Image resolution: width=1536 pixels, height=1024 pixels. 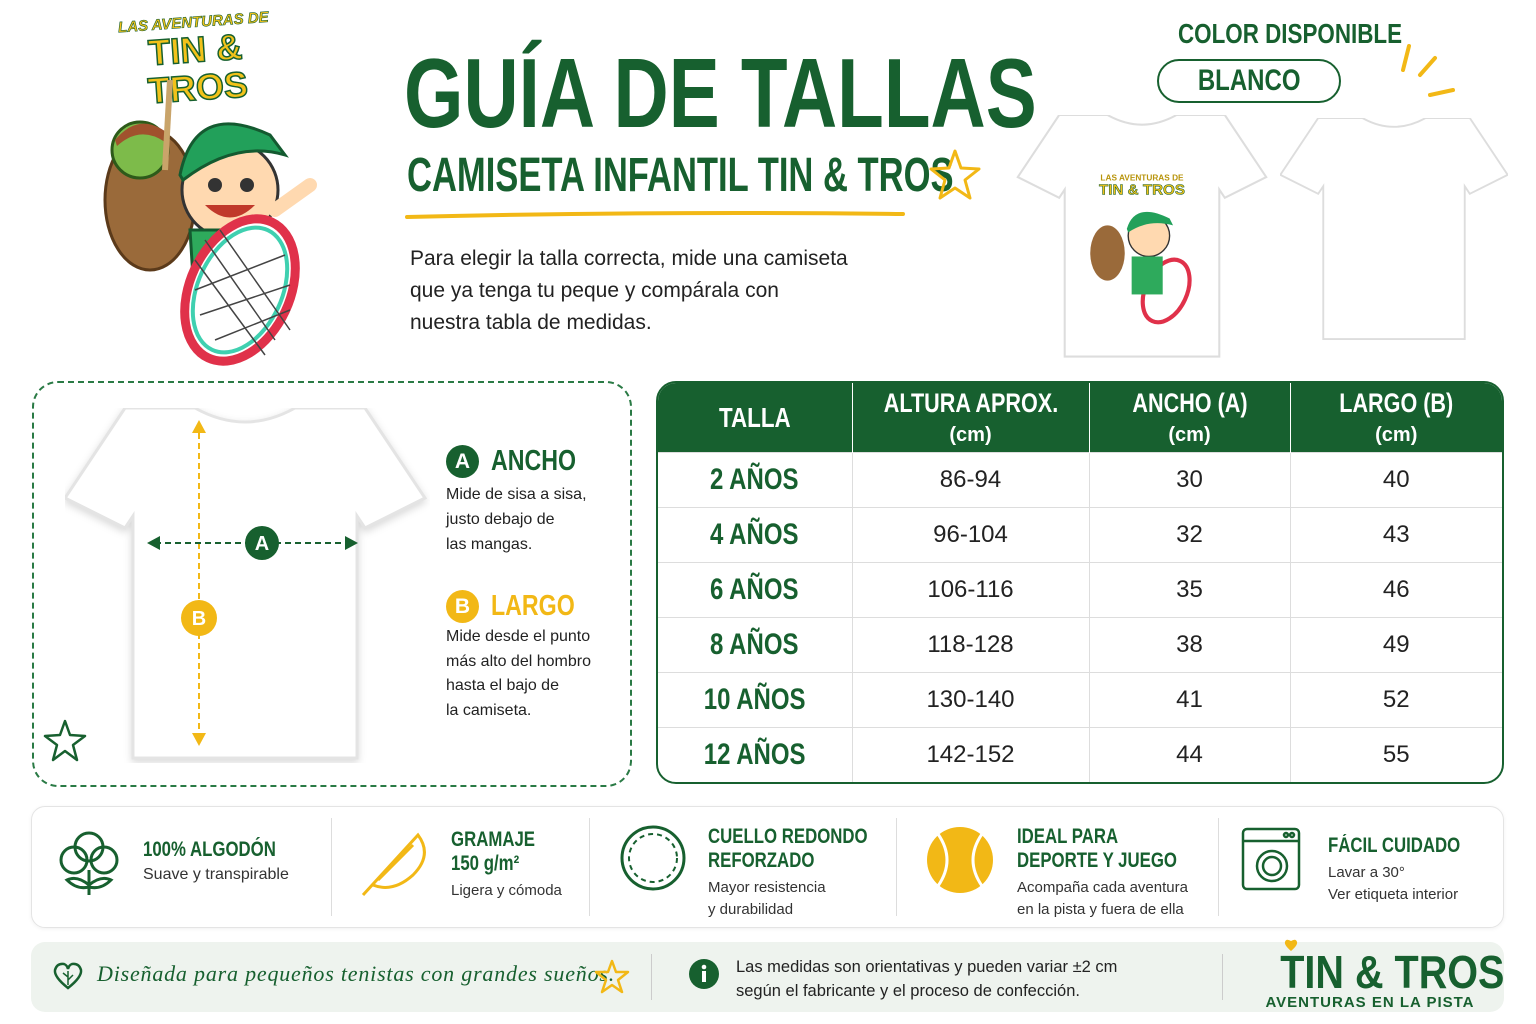 What do you see at coordinates (680, 175) in the screenshot?
I see `subtitle: CAMISETA INFANTIL TIN & TROS` at bounding box center [680, 175].